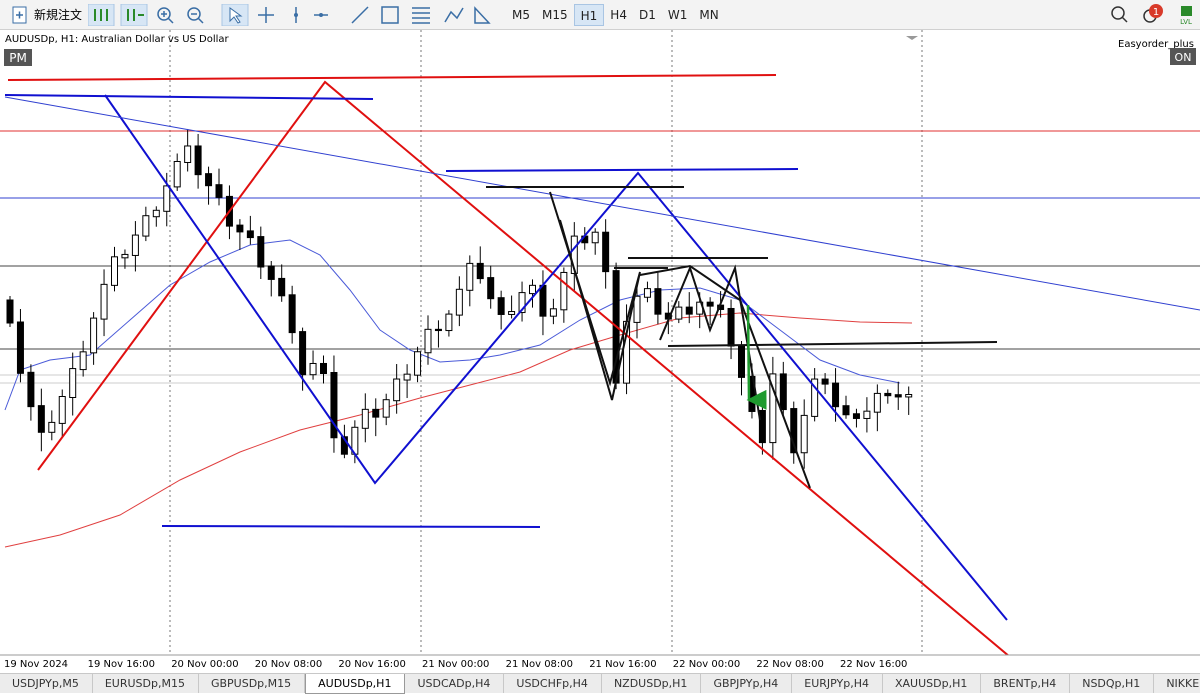  What do you see at coordinates (20, 15) in the screenshot?
I see `new-order-icon` at bounding box center [20, 15].